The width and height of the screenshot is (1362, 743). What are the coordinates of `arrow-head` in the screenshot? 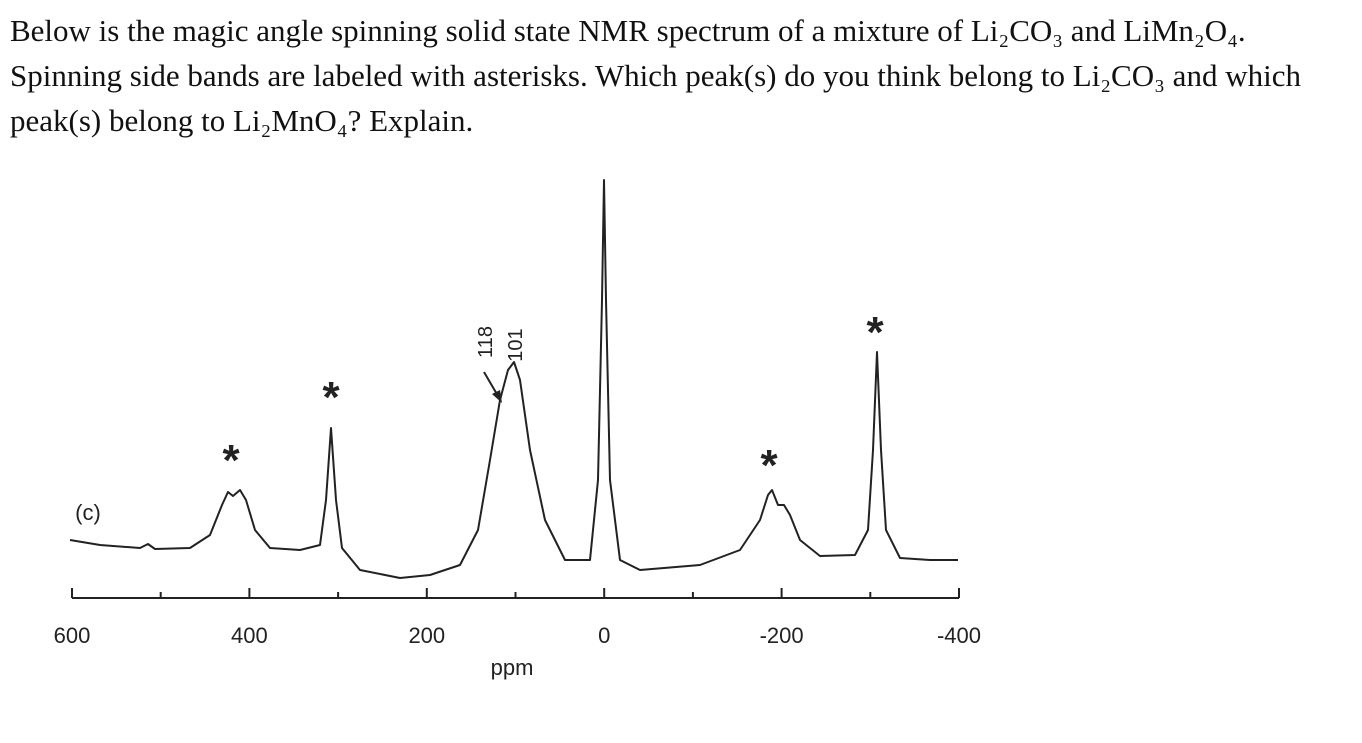 It's located at (497, 396).